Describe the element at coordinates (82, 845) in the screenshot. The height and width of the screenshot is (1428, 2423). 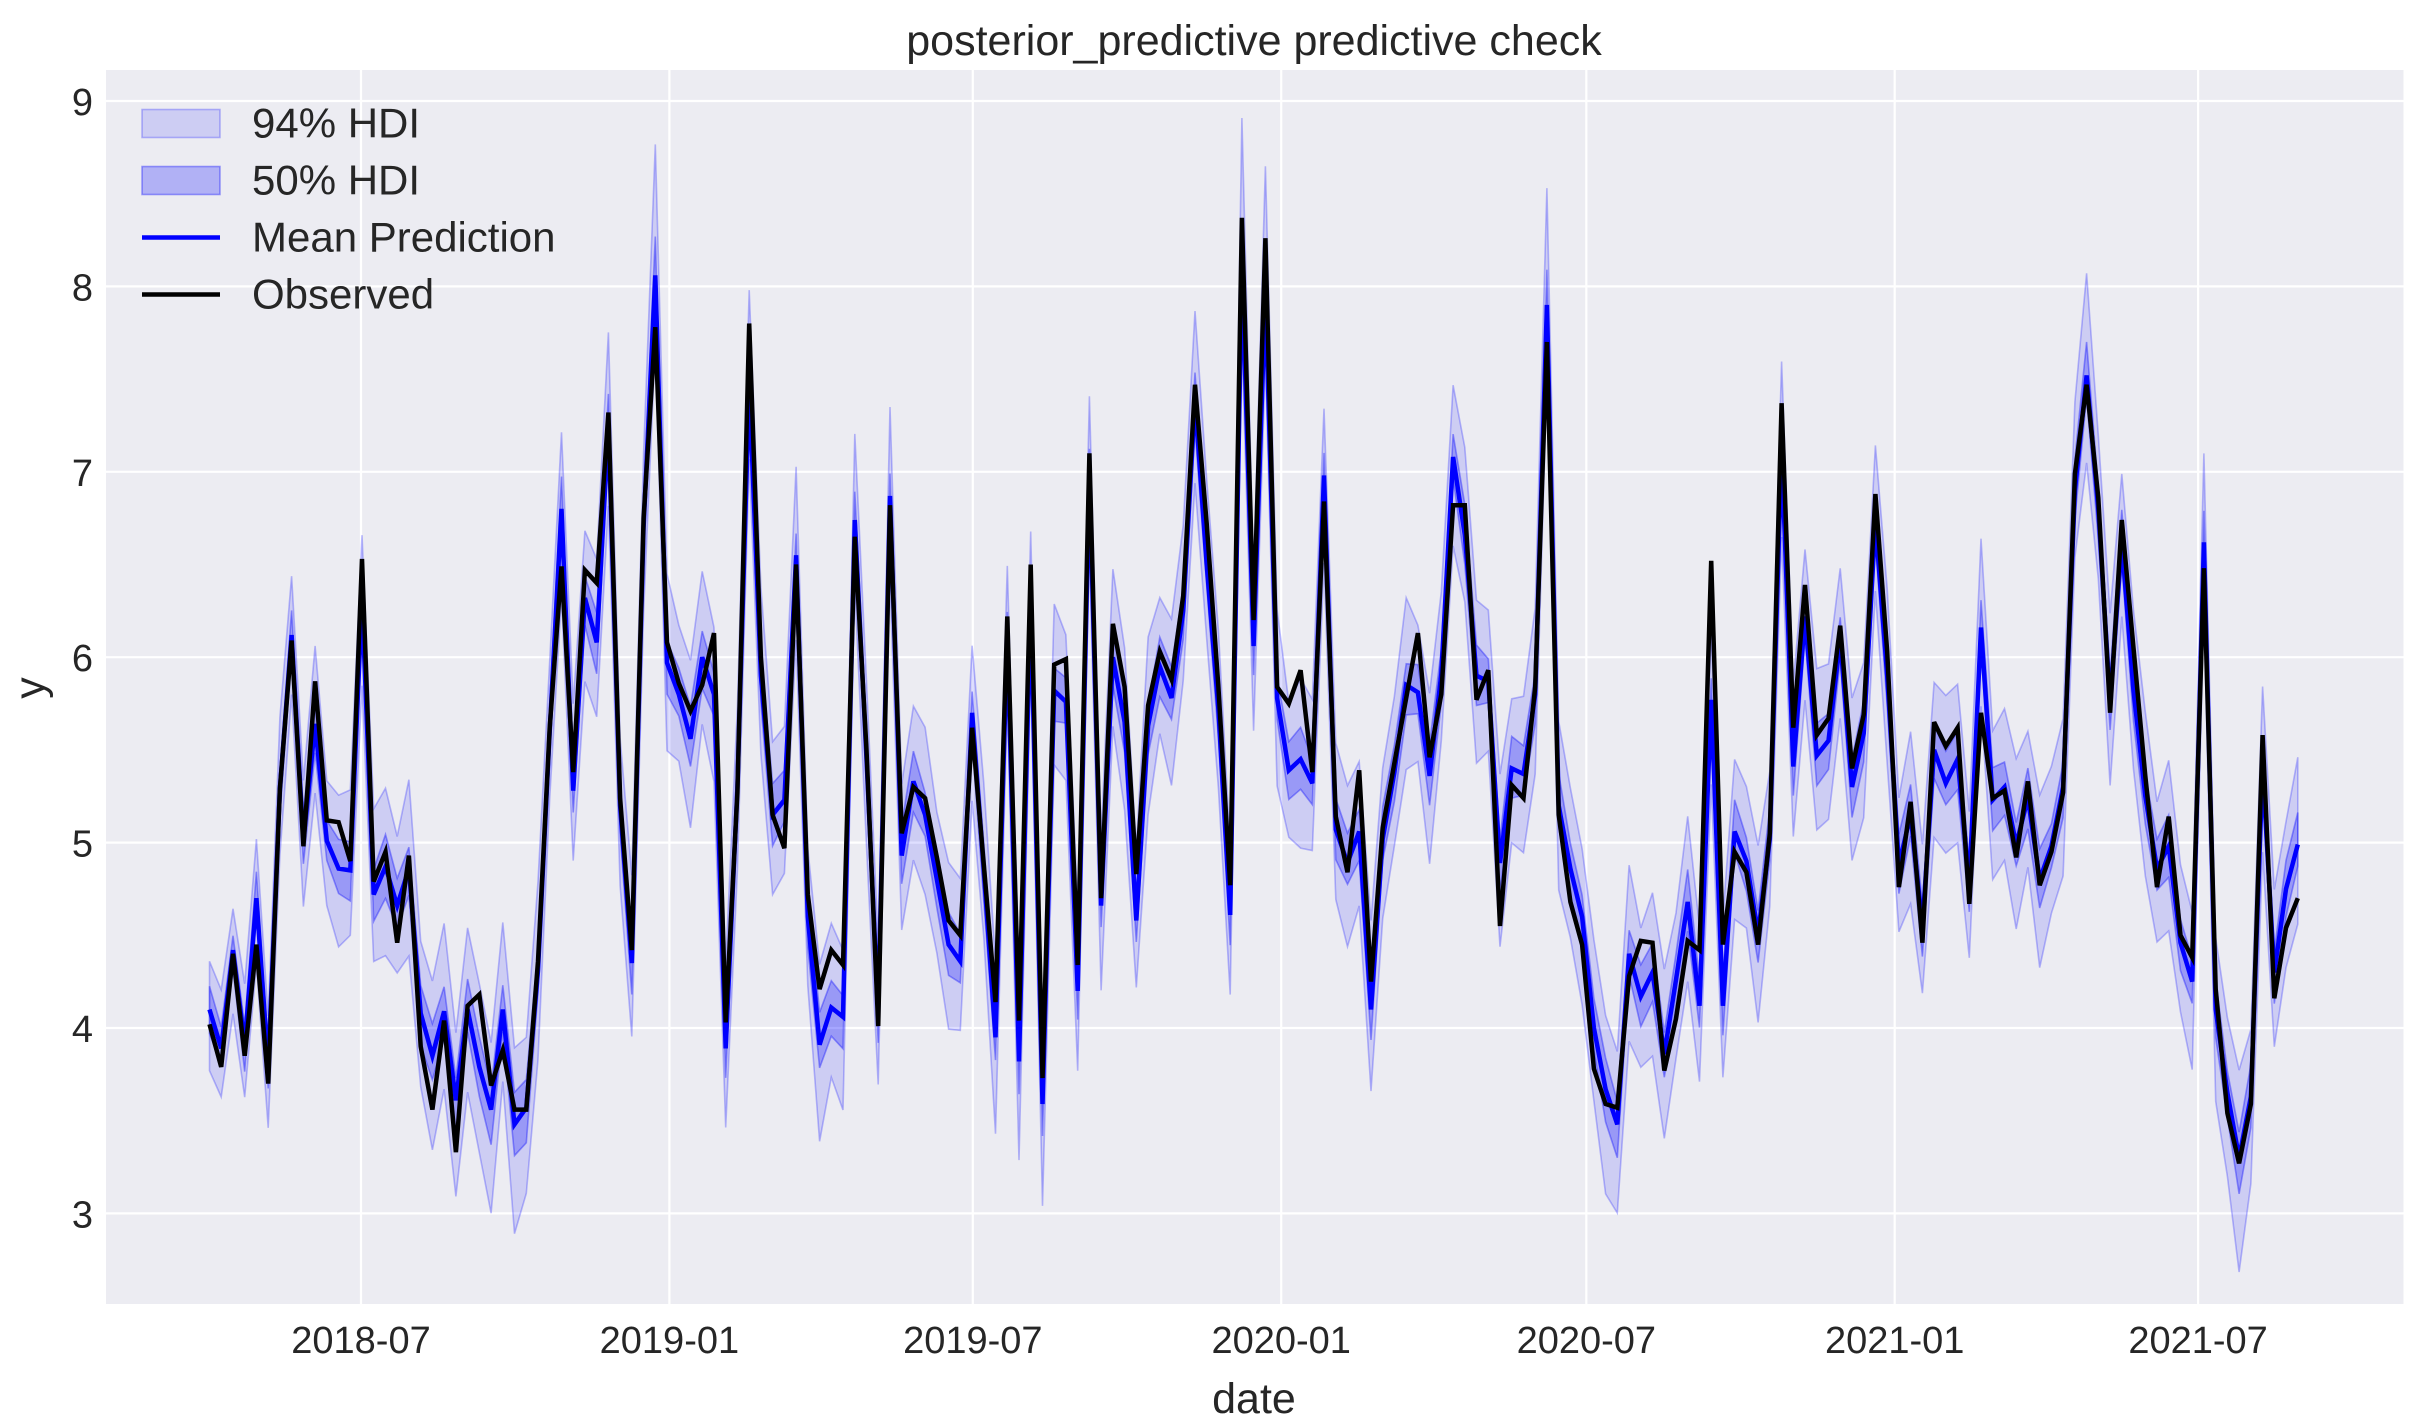
I see `svg-text: 5` at that location.